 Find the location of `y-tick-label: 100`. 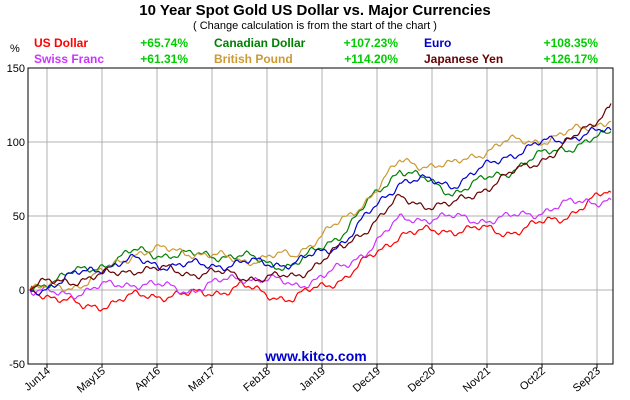

y-tick-label: 100 is located at coordinates (16, 143).